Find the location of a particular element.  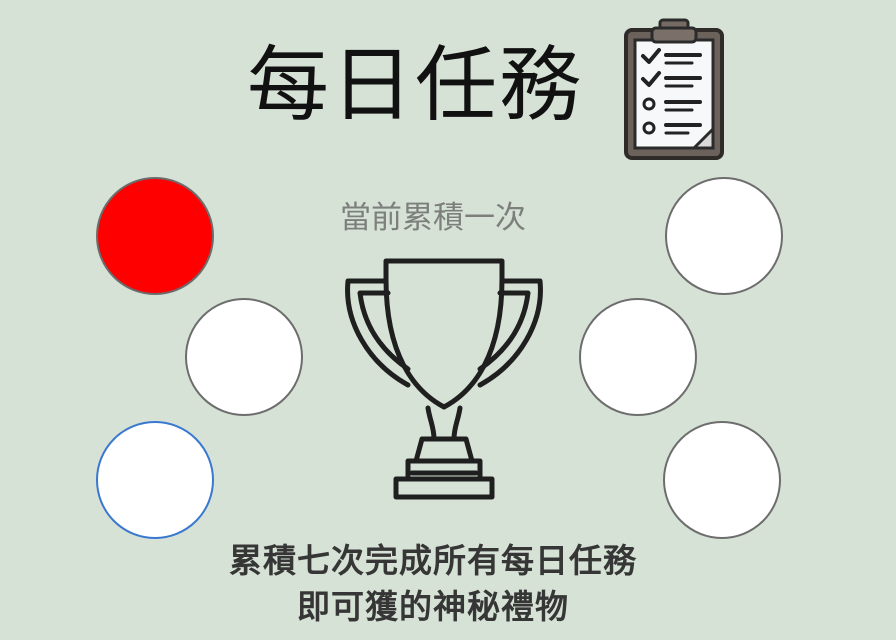

clipboard-checklist-icon is located at coordinates (674, 89).